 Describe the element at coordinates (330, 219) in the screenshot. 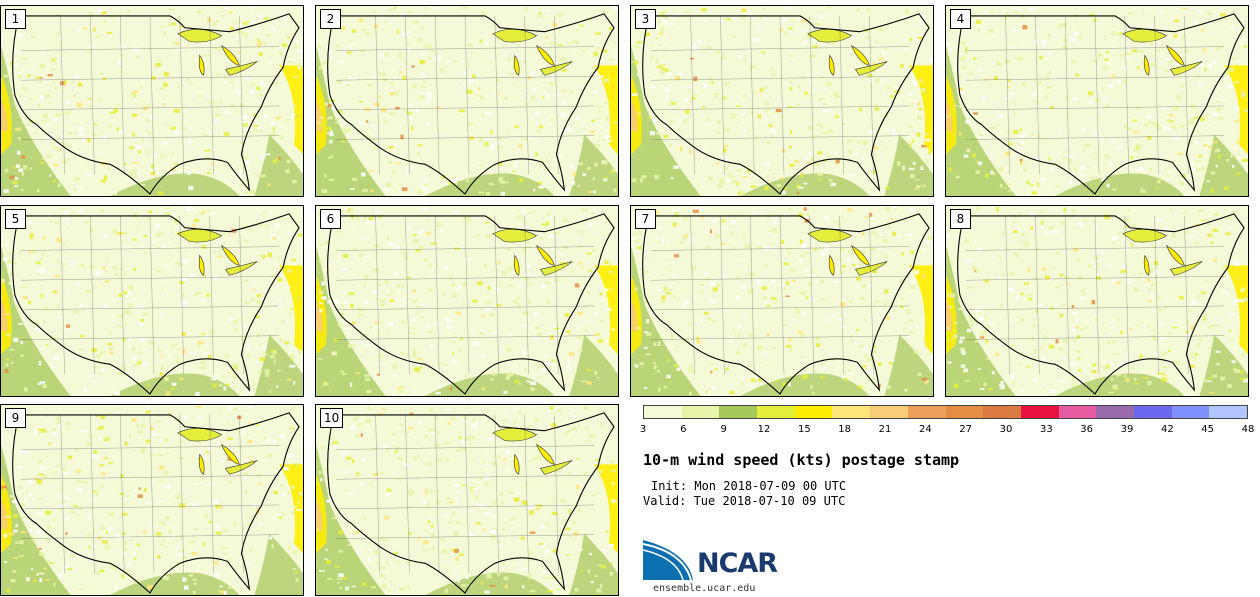

I see `panel-label: 6` at that location.